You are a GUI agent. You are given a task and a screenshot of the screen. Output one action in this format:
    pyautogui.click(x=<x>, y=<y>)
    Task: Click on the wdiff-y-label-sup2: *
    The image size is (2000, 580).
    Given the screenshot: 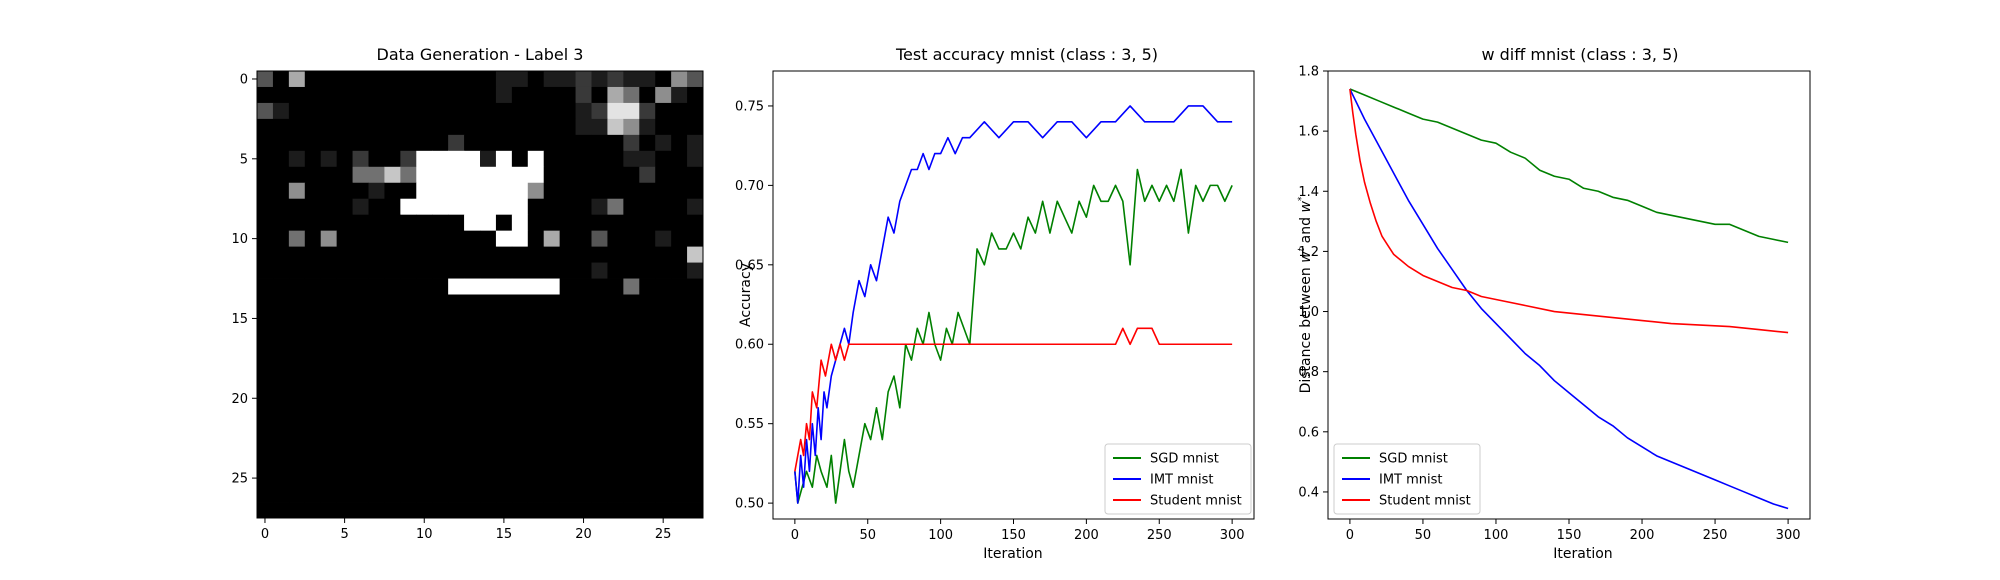 What is the action you would take?
    pyautogui.click(x=1302, y=198)
    